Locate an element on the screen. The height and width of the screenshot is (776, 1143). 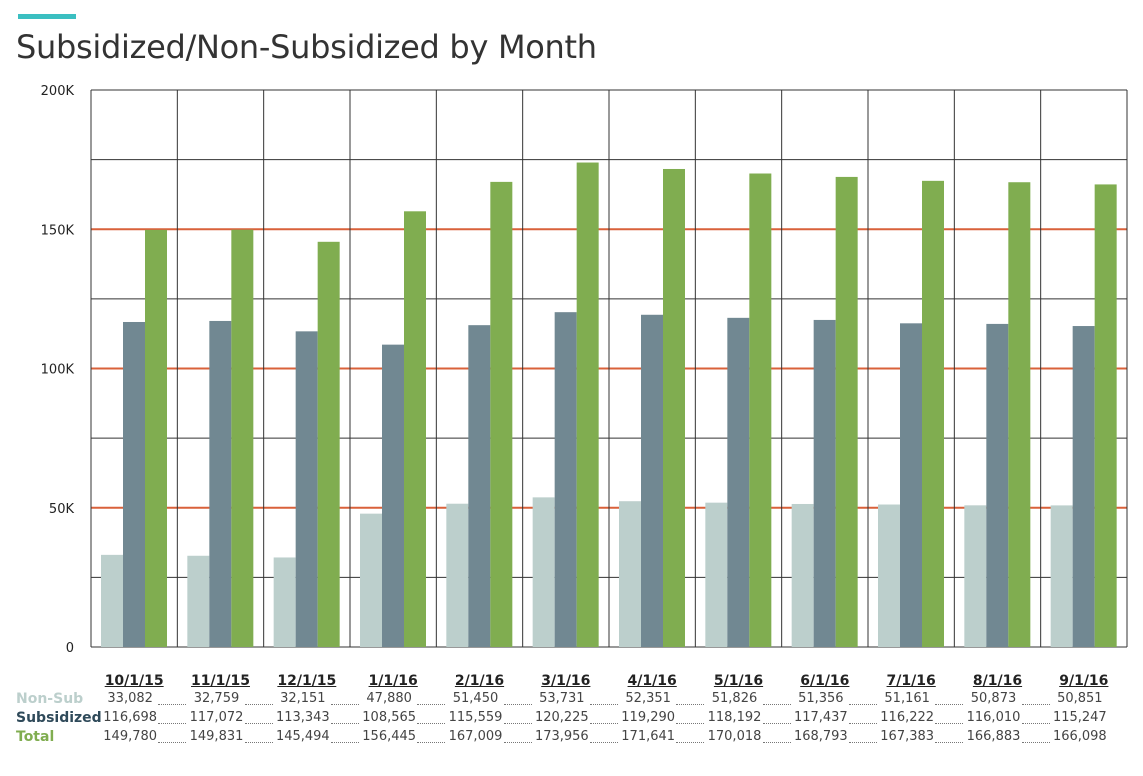
column-header: 5/1/16 is located at coordinates (738, 681).